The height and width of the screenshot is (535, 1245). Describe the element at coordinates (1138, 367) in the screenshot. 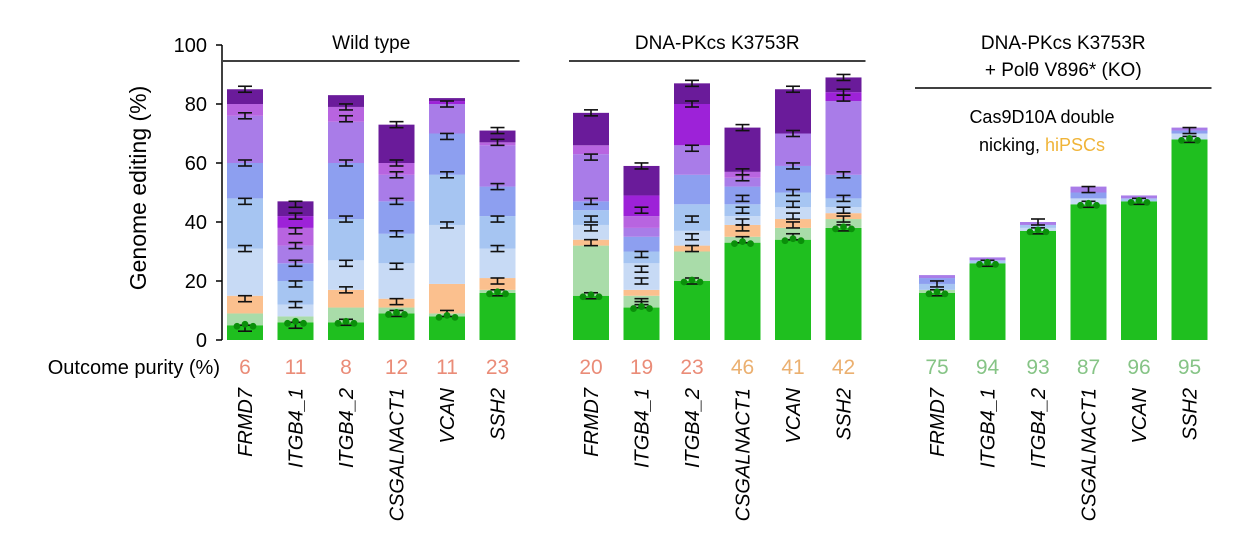

I see `purity-value-vcan: 96` at that location.